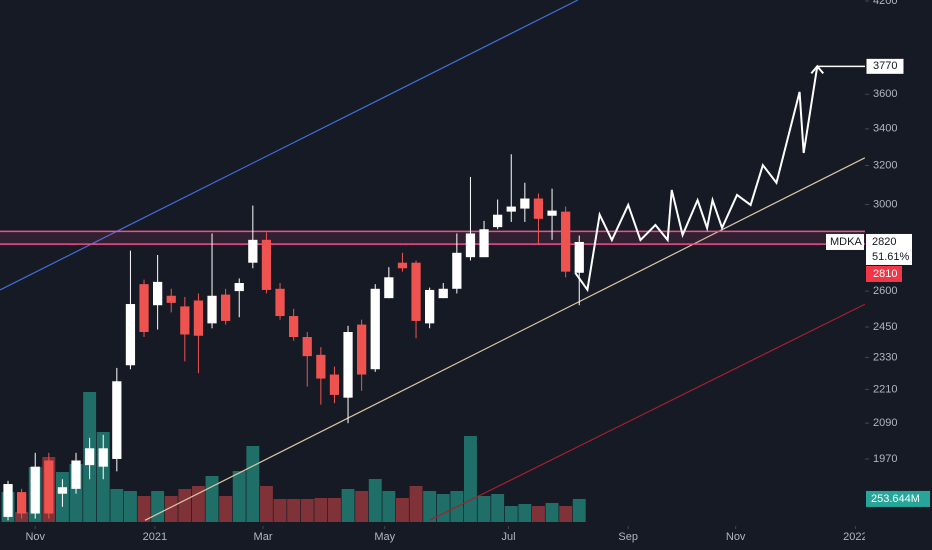 This screenshot has width=932, height=550. I want to click on symbol-tag, so click(845, 241).